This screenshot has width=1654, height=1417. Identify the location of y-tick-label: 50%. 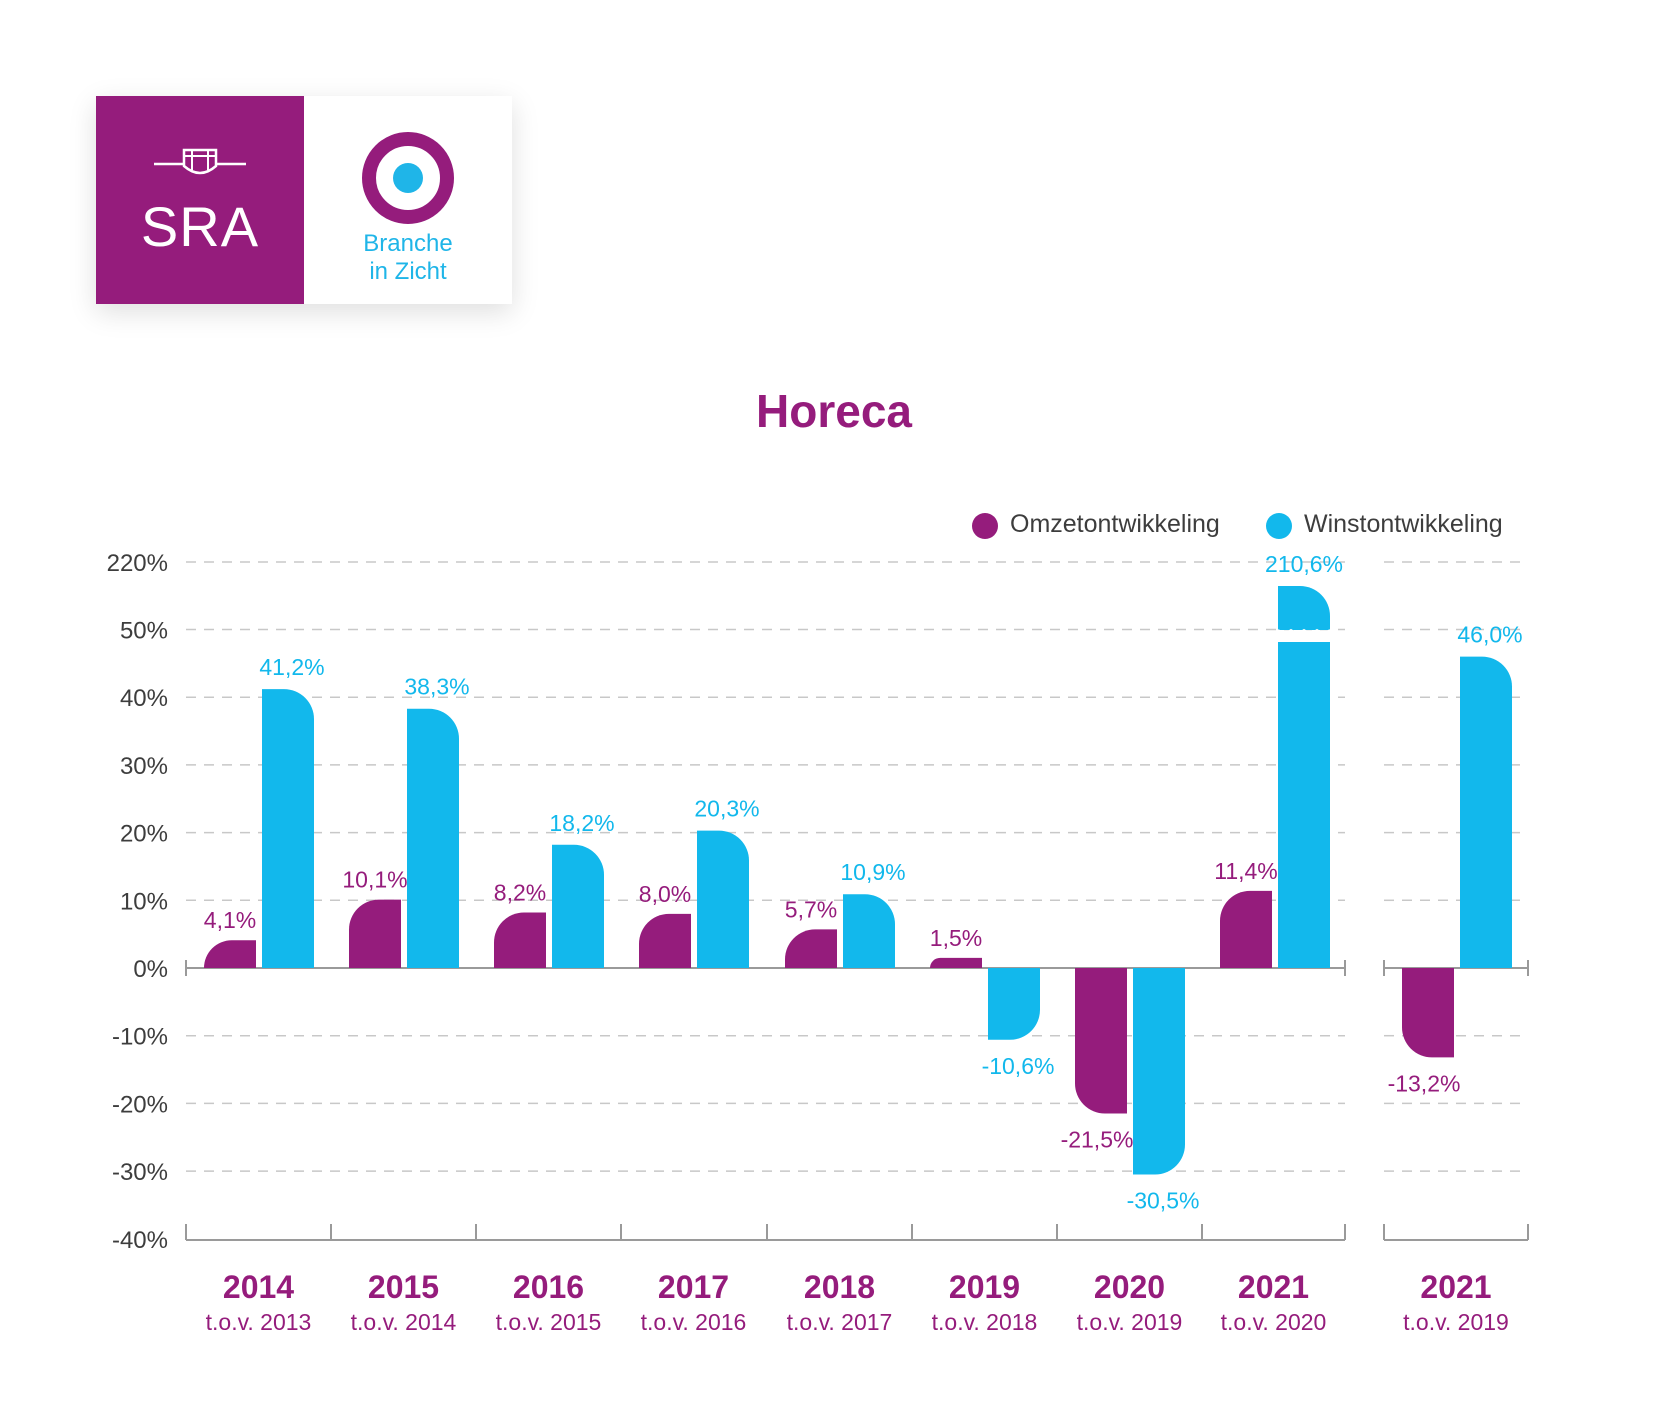
(144, 631).